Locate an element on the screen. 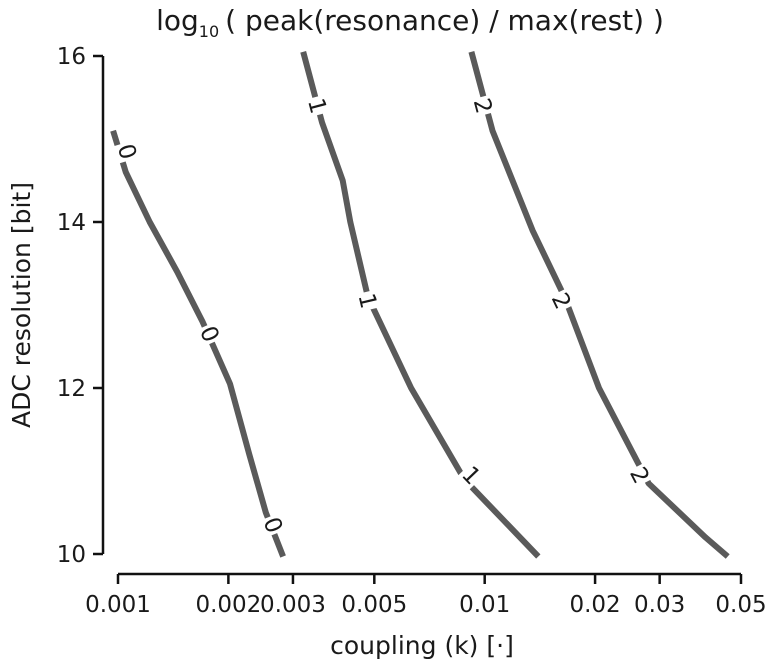 The width and height of the screenshot is (774, 664). y-axis: 10 12 14 16 is located at coordinates (81, 306).